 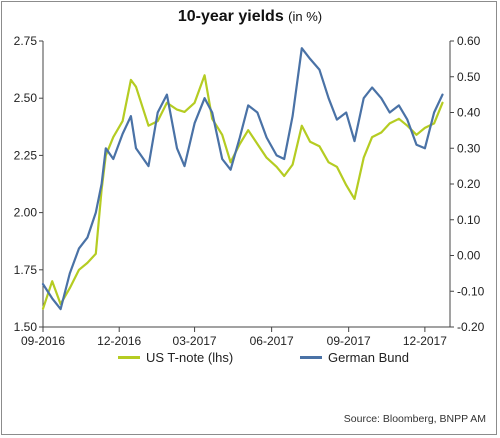 What do you see at coordinates (469, 77) in the screenshot?
I see `y-right-tick-label: 0.50` at bounding box center [469, 77].